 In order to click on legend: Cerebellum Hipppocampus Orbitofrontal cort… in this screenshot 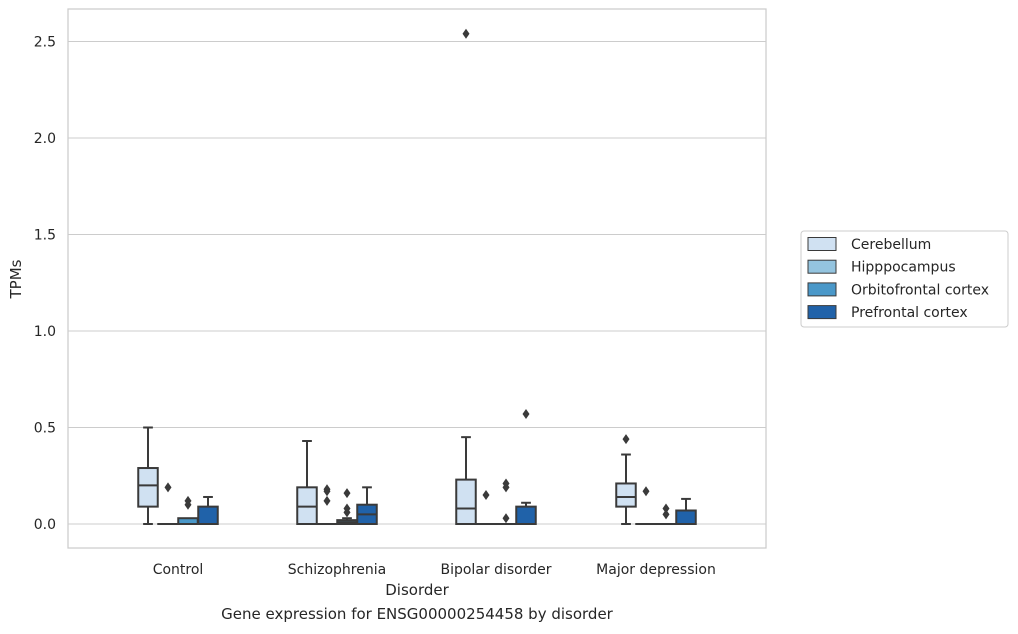, I will do `click(904, 279)`.